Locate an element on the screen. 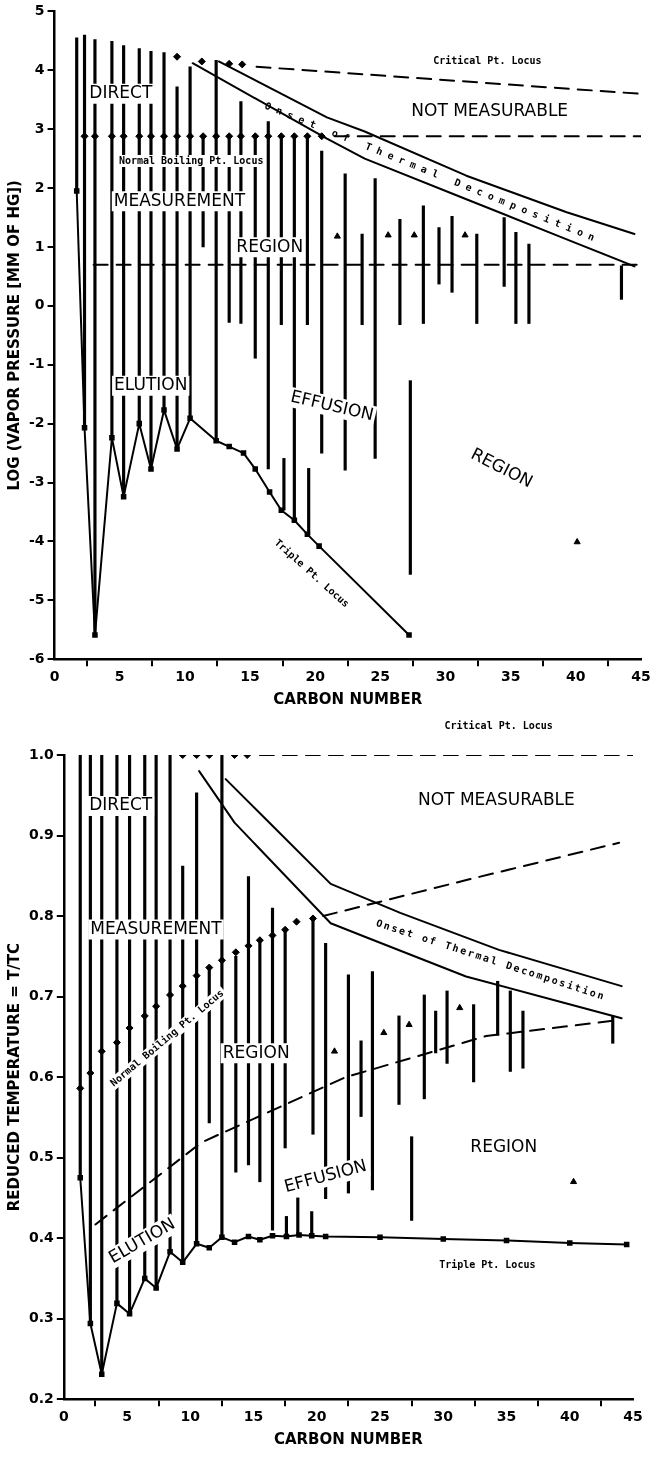 The width and height of the screenshot is (655, 1459). text: Critical Pt. Locus is located at coordinates (498, 725).